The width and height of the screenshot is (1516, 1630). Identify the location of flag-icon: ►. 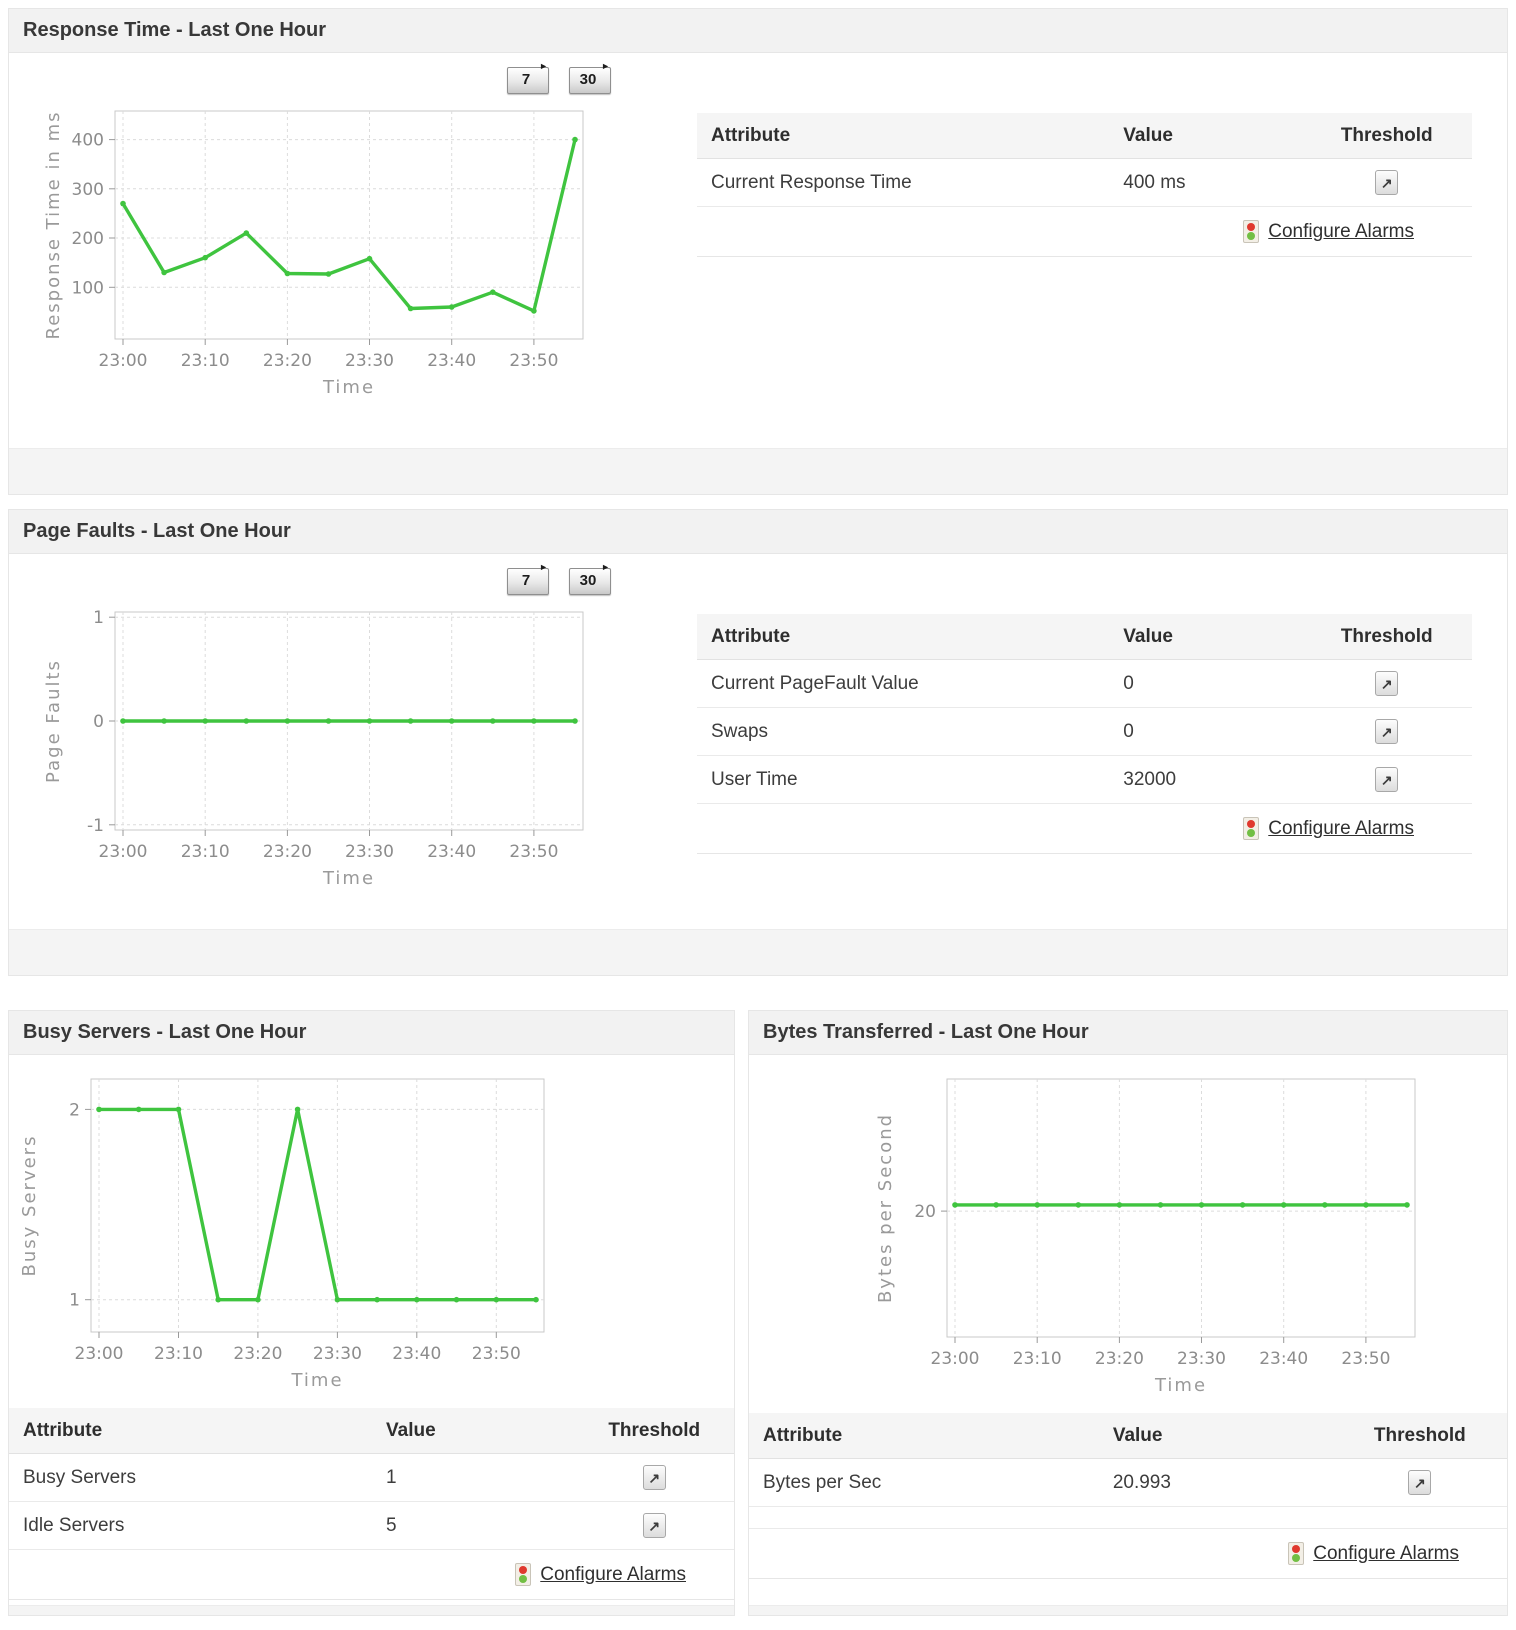
(605, 567).